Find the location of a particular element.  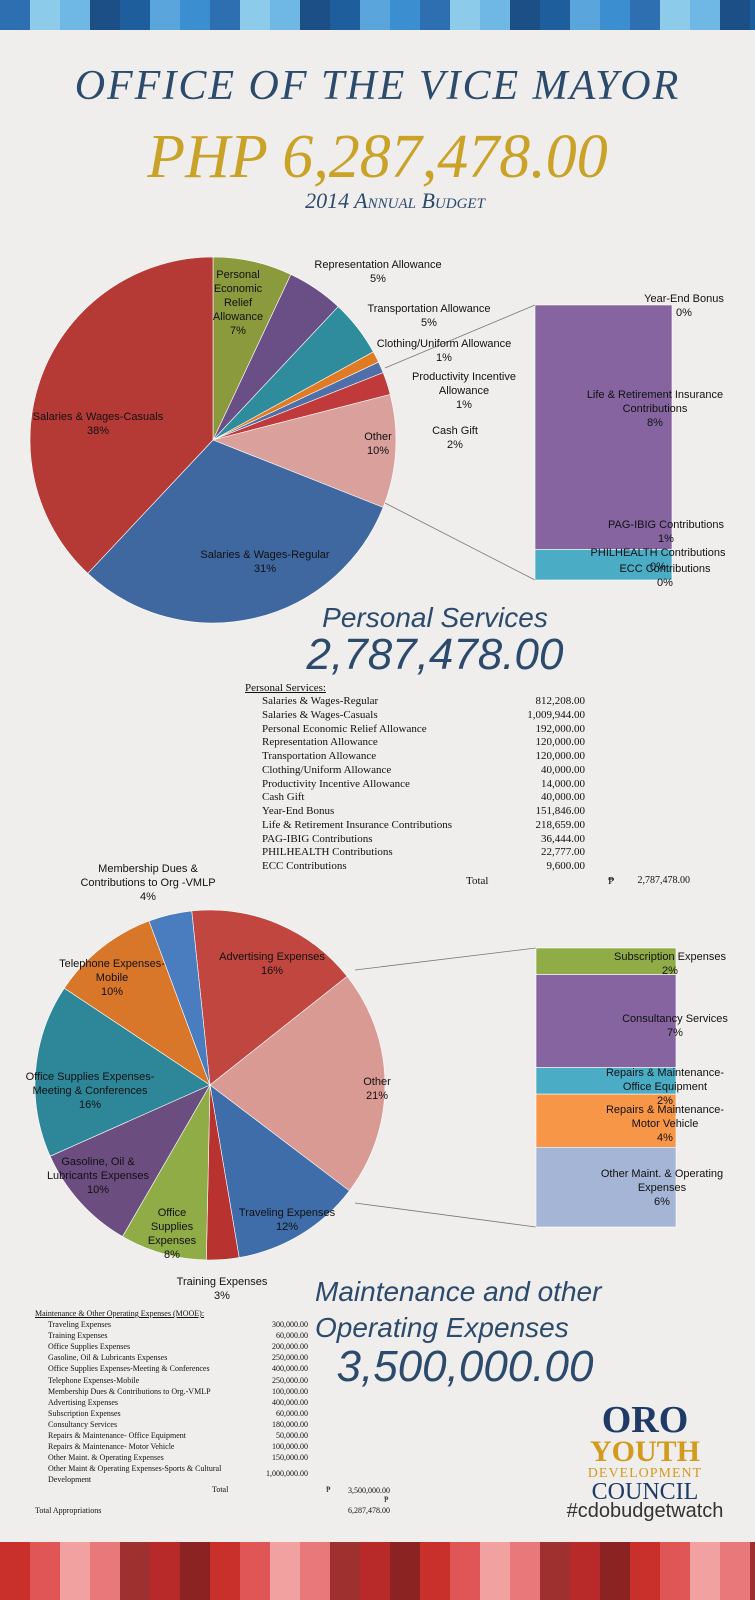

slice-value: 5% is located at coordinates (429, 323).